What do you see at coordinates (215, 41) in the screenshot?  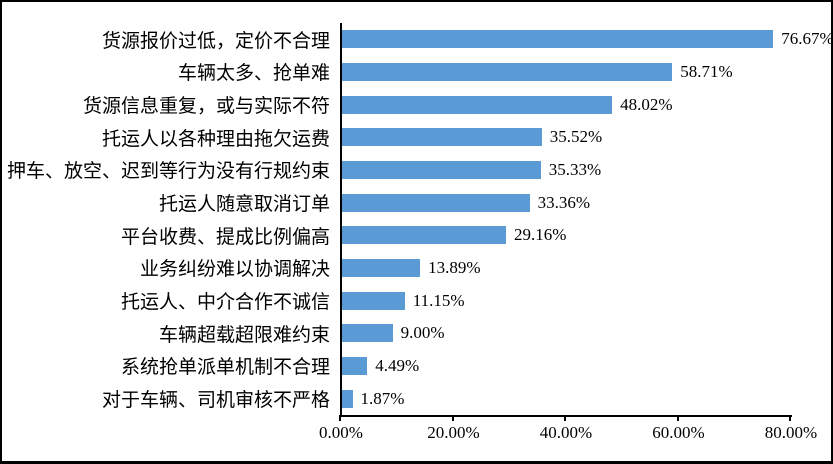 I see `category-label: 货源报价过低，定价不合理` at bounding box center [215, 41].